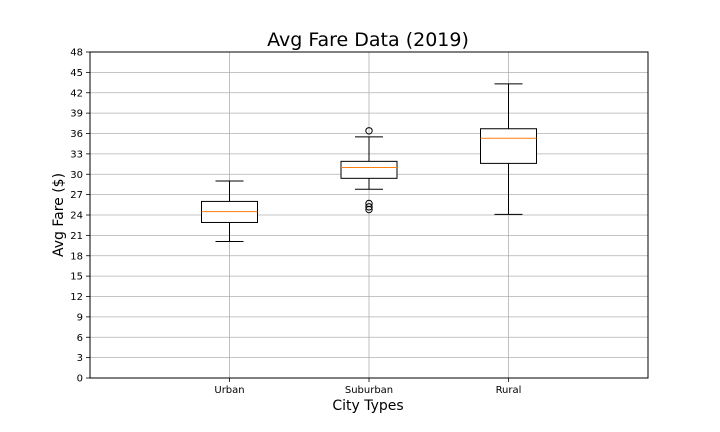  I want to click on chart-title: Avg Fare Data (2019), so click(368, 40).